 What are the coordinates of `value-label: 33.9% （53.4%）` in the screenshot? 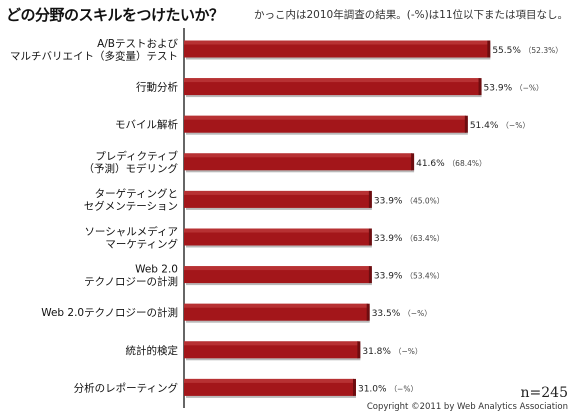 It's located at (409, 277).